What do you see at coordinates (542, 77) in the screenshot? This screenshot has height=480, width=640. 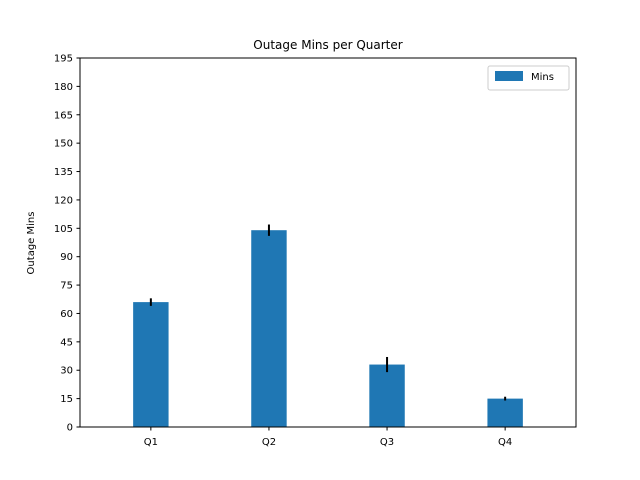 I see `legend-label: Mins` at bounding box center [542, 77].